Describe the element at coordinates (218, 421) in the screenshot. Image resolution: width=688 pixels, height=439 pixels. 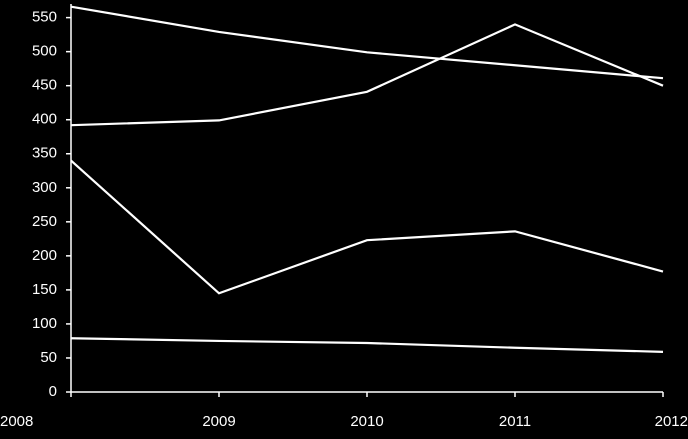
I see `x-tick-label: 2009` at that location.